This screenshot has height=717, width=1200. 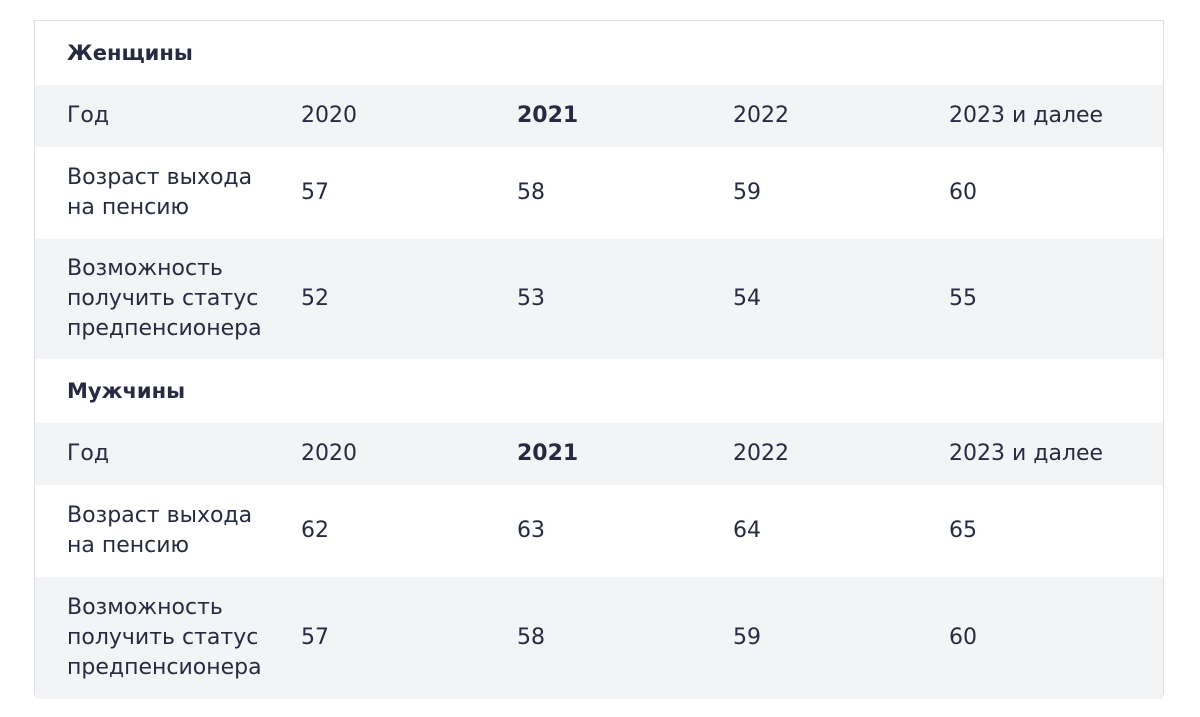 I want to click on table-row-year-women: Год 2020 2021 2022 2023 и далее, so click(x=599, y=116).